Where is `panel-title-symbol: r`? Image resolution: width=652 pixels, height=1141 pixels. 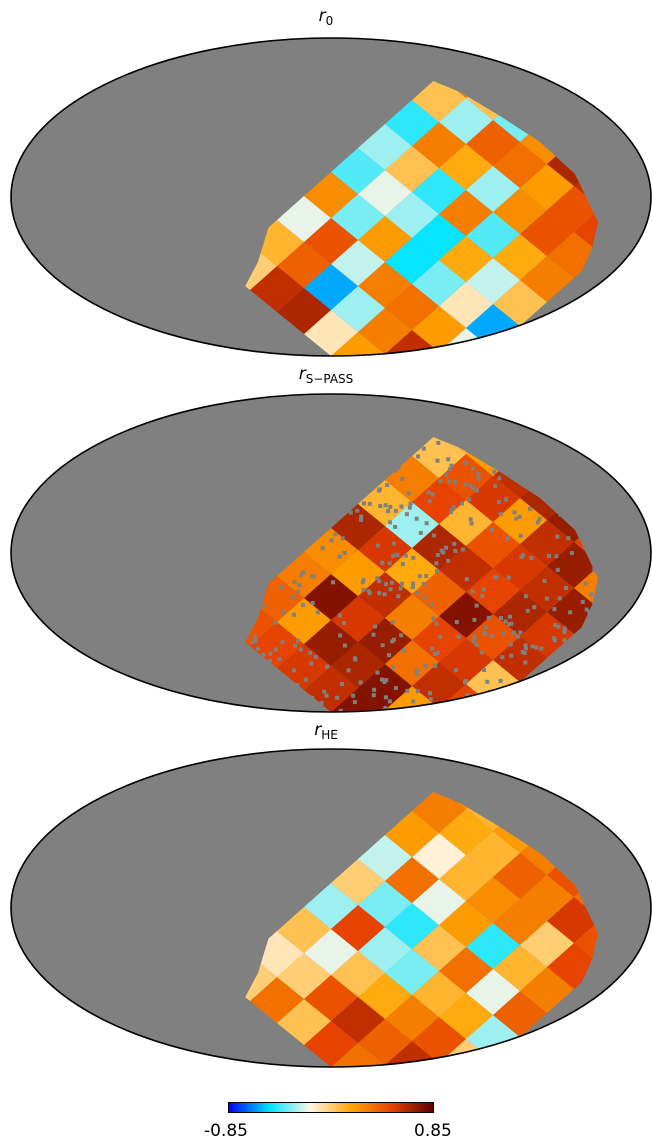
panel-title-symbol: r is located at coordinates (322, 16).